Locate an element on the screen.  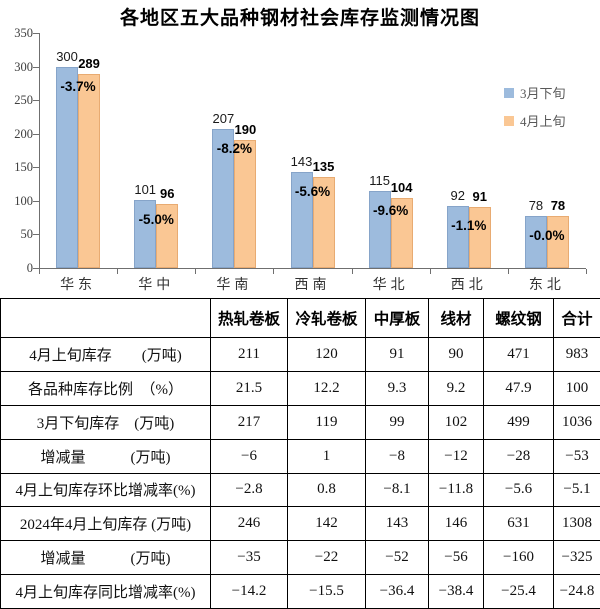
change-percent-label-6: -0.0% is located at coordinates (547, 235).